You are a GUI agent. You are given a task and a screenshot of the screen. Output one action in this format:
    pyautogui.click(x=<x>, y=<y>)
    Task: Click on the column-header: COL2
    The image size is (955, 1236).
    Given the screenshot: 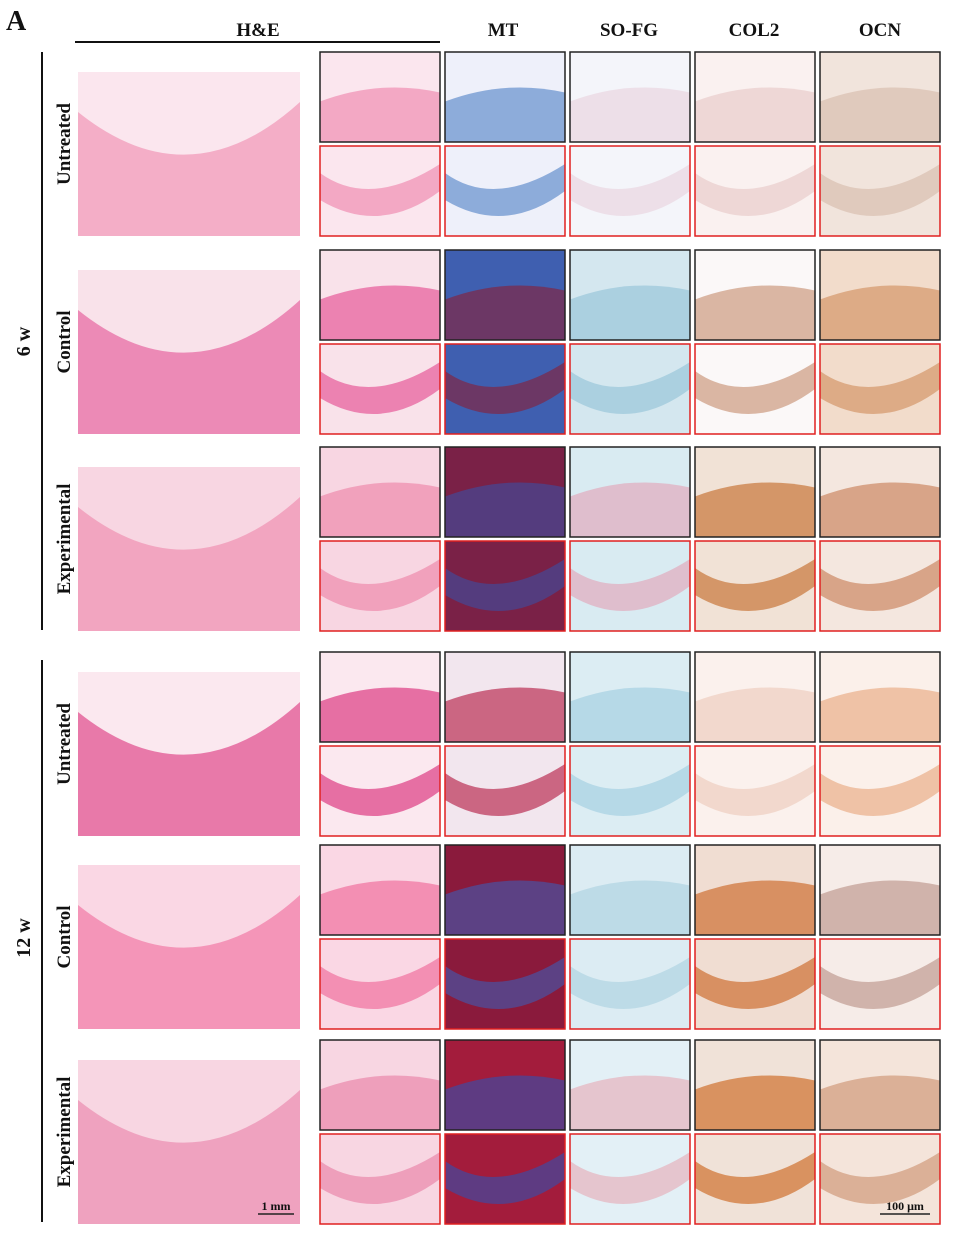 What is the action you would take?
    pyautogui.click(x=754, y=30)
    